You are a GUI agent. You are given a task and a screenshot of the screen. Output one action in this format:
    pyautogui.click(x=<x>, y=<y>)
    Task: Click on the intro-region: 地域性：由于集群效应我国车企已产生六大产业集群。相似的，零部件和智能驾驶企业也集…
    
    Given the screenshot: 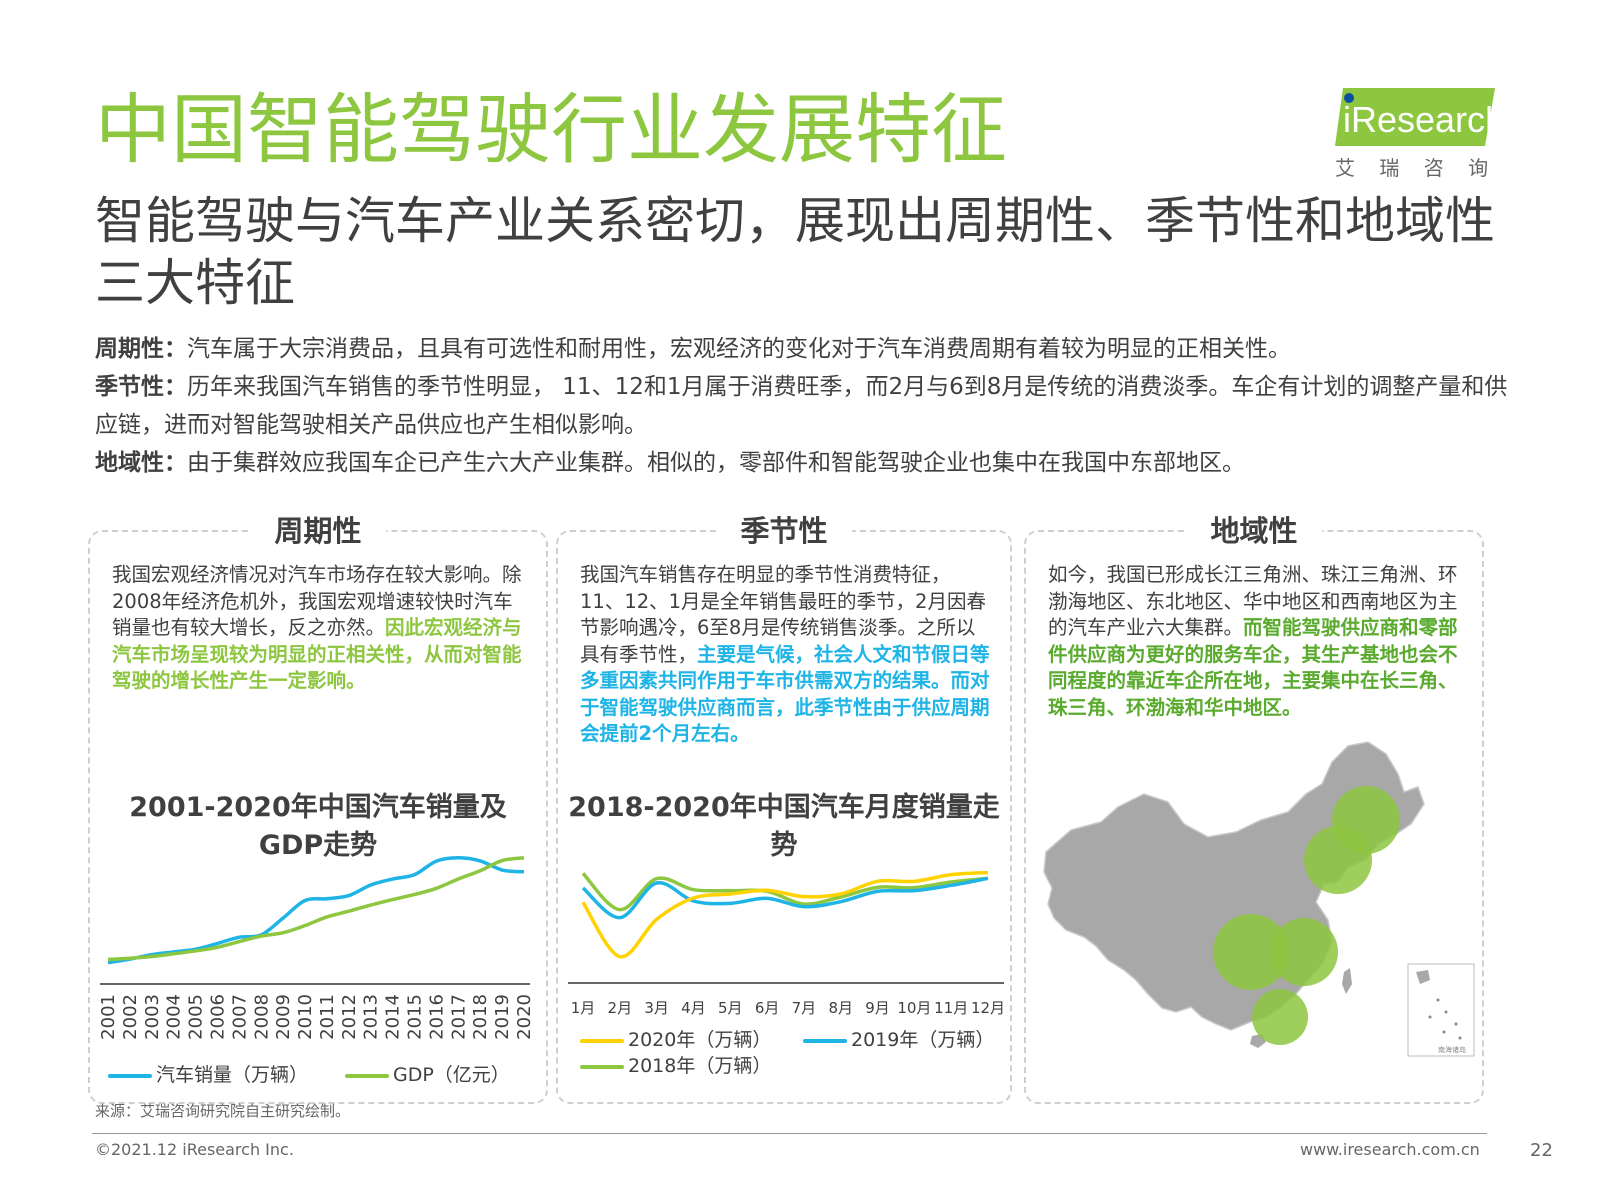 What is the action you would take?
    pyautogui.click(x=810, y=463)
    